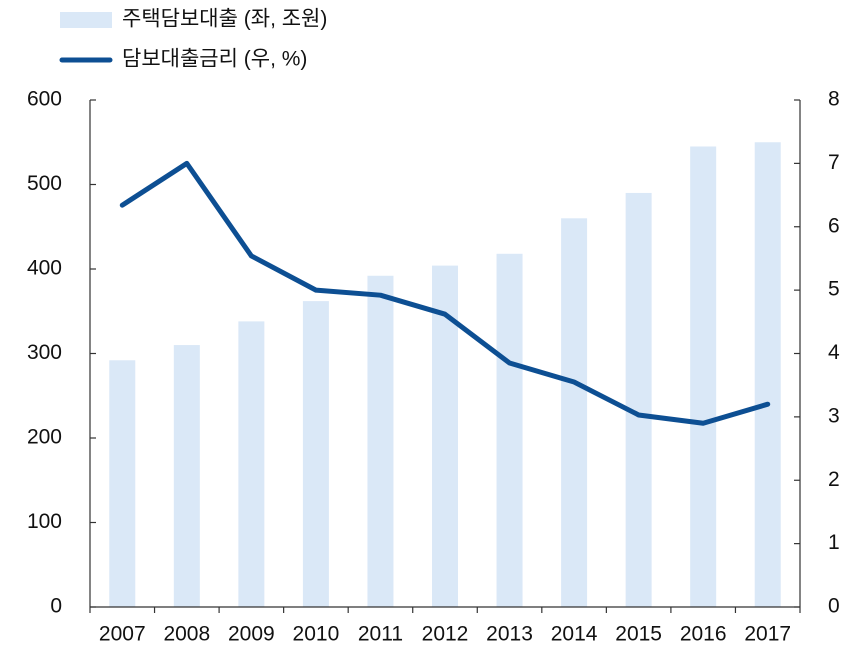 This screenshot has width=862, height=648. I want to click on y-tick-label: 500, so click(44, 183).